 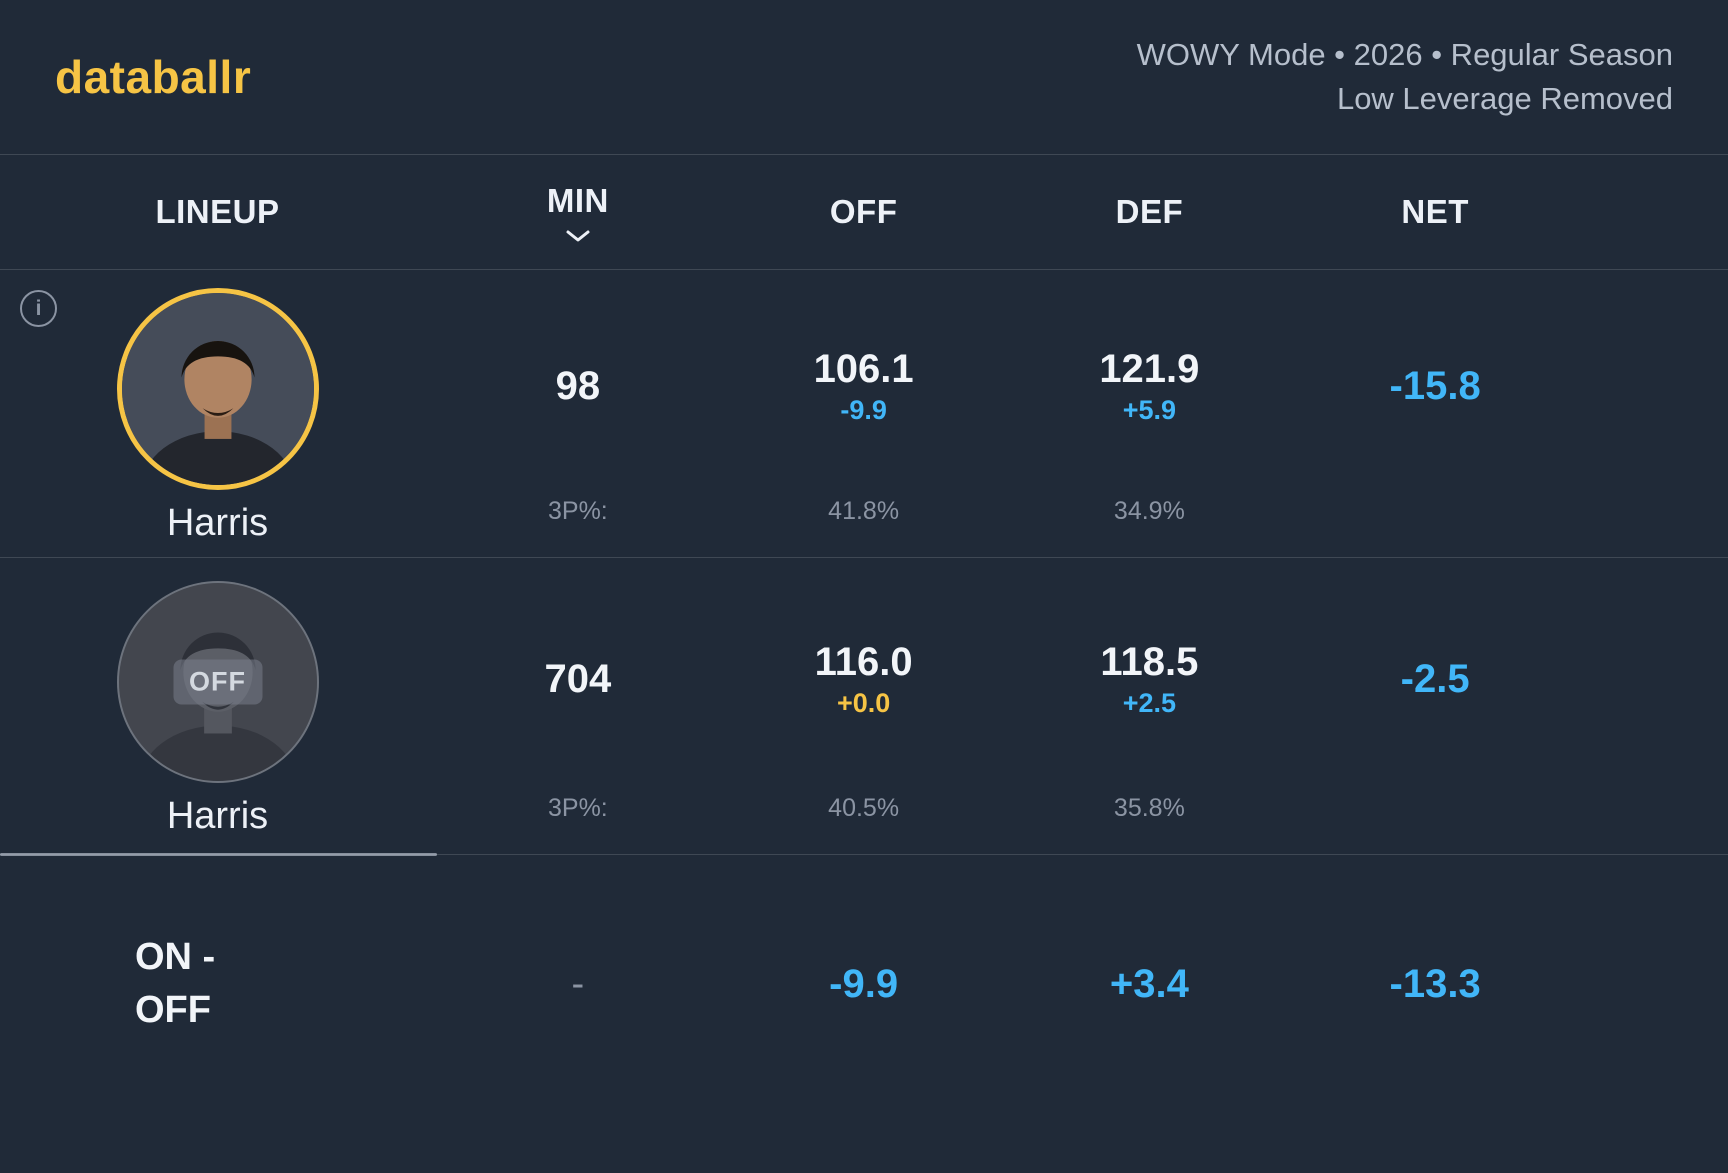 I want to click on table-header: LINEUP MIN OFF DEF NET, so click(x=864, y=212).